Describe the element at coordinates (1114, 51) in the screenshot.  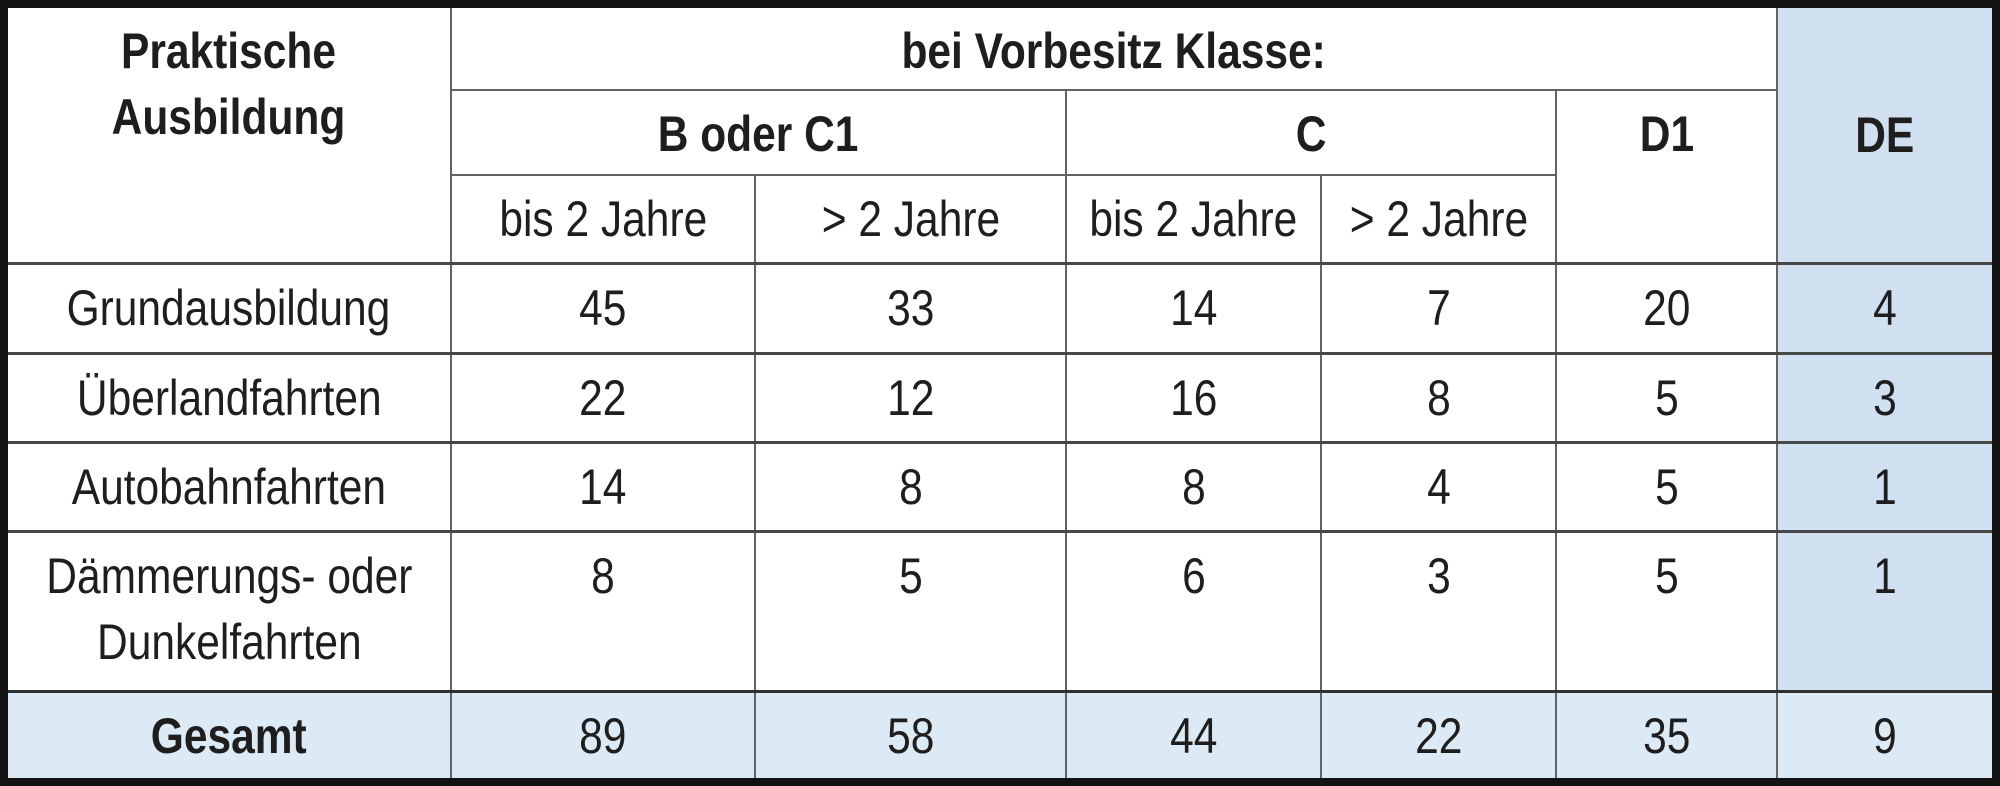
I see `group-header-label: bei Vorbesitz Klasse:` at that location.